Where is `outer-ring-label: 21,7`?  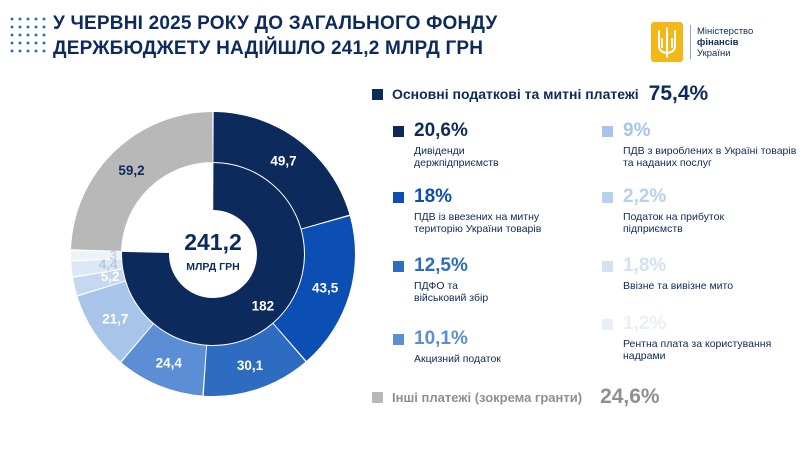 outer-ring-label: 21,7 is located at coordinates (115, 318).